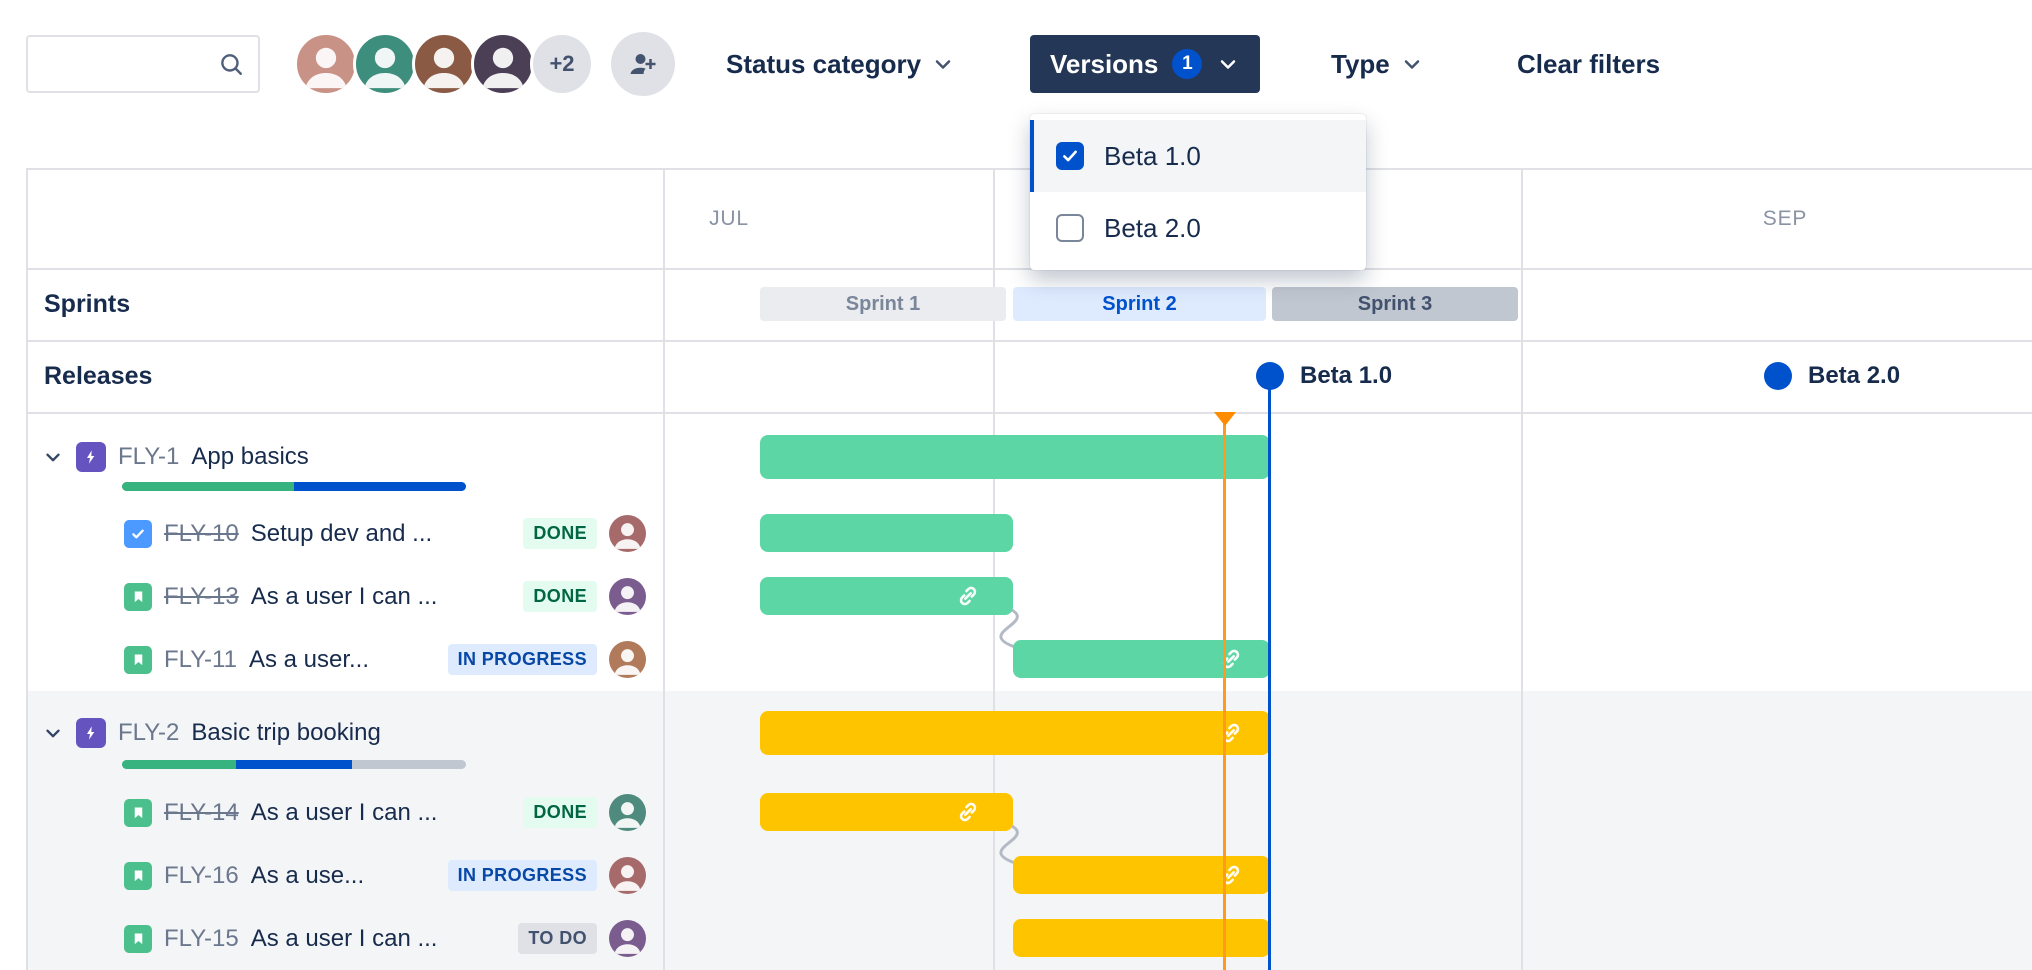 This screenshot has height=970, width=2032. What do you see at coordinates (201, 596) in the screenshot?
I see `issue-key: FLY-13` at bounding box center [201, 596].